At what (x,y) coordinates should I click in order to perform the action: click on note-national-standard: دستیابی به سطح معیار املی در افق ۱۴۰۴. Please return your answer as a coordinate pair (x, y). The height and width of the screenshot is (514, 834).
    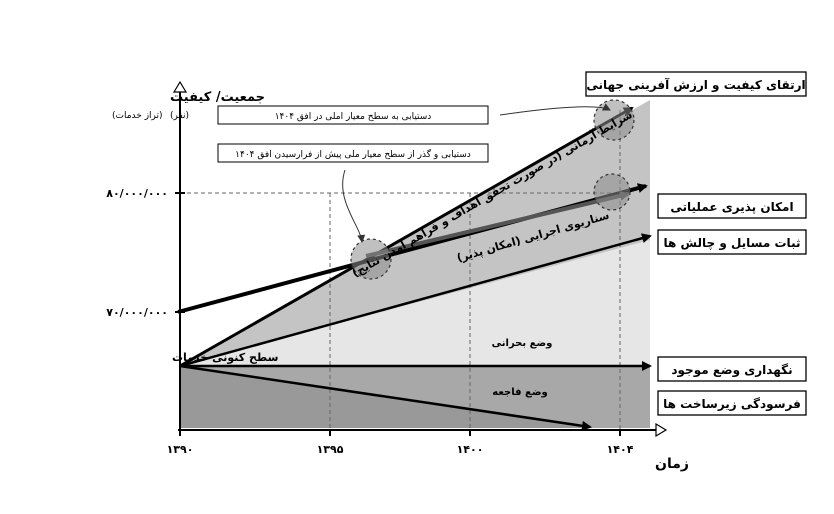
    Looking at the image, I should click on (353, 117).